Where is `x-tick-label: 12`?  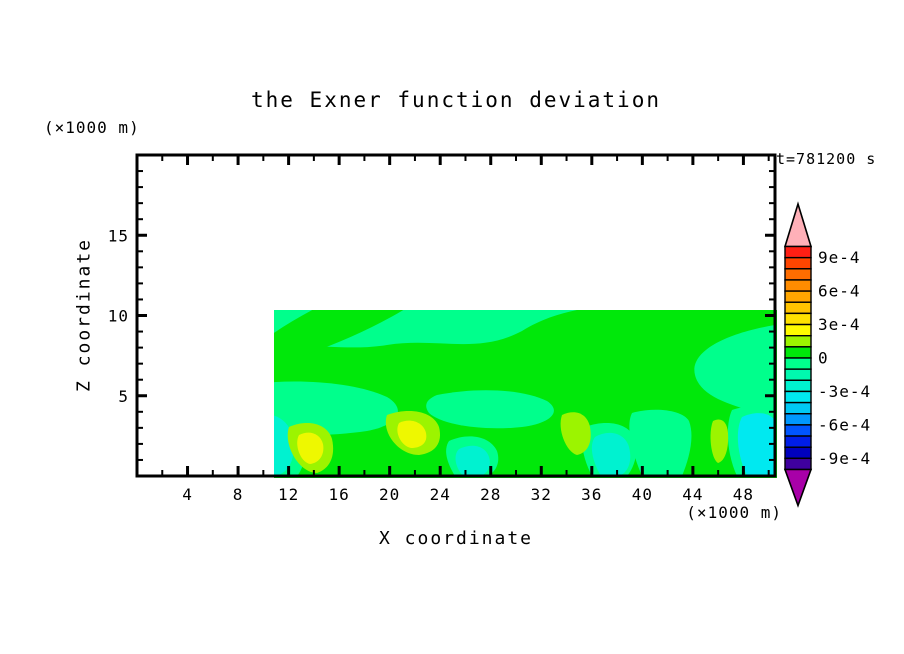 x-tick-label: 12 is located at coordinates (288, 494).